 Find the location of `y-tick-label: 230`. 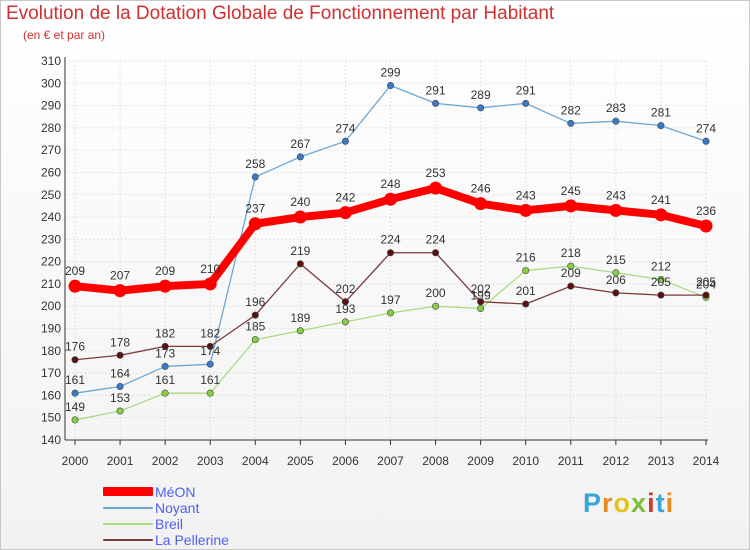

y-tick-label: 230 is located at coordinates (51, 239).